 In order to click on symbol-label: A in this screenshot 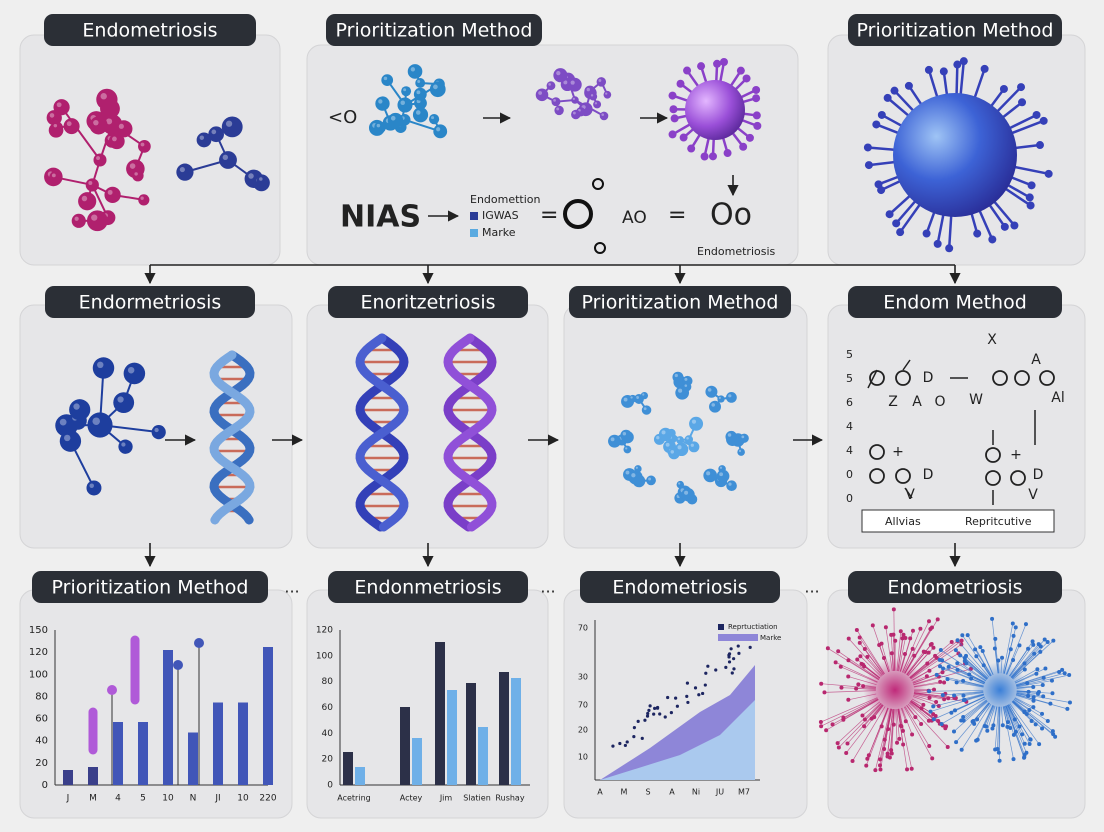, I will do `click(917, 402)`.